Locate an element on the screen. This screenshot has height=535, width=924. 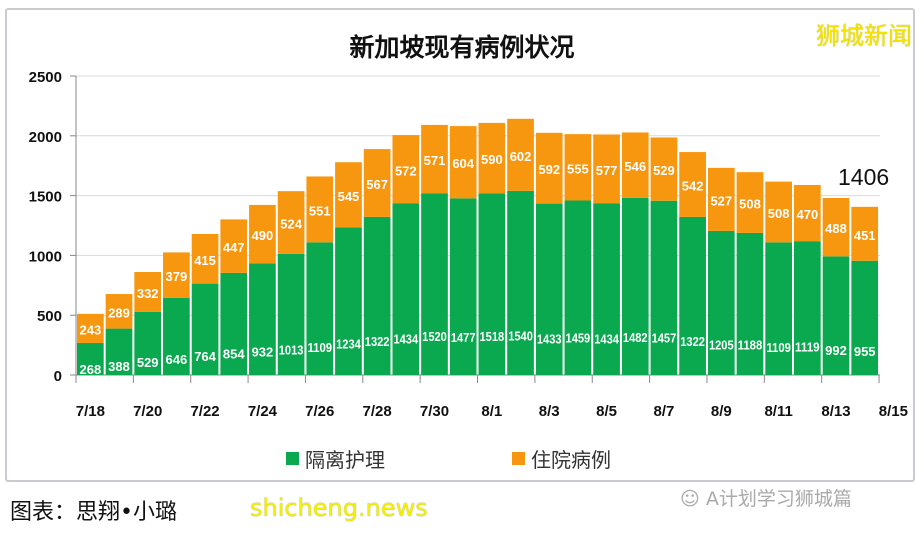
data-label: 567 is located at coordinates (377, 184).